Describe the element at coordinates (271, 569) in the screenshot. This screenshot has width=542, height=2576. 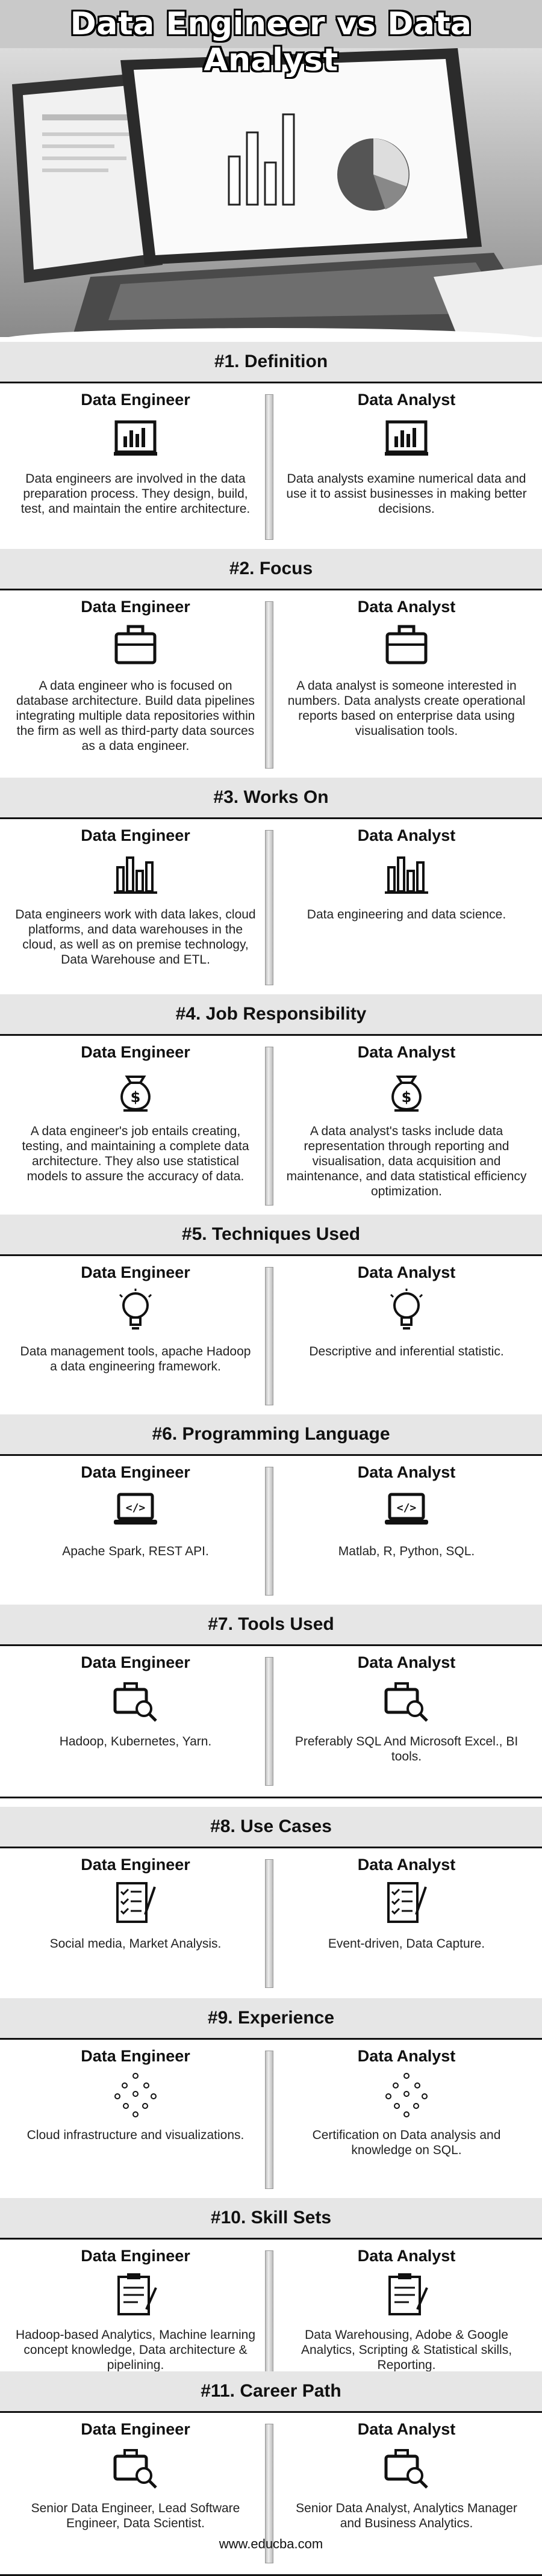
I see `section-heading: #2. Focus` at that location.